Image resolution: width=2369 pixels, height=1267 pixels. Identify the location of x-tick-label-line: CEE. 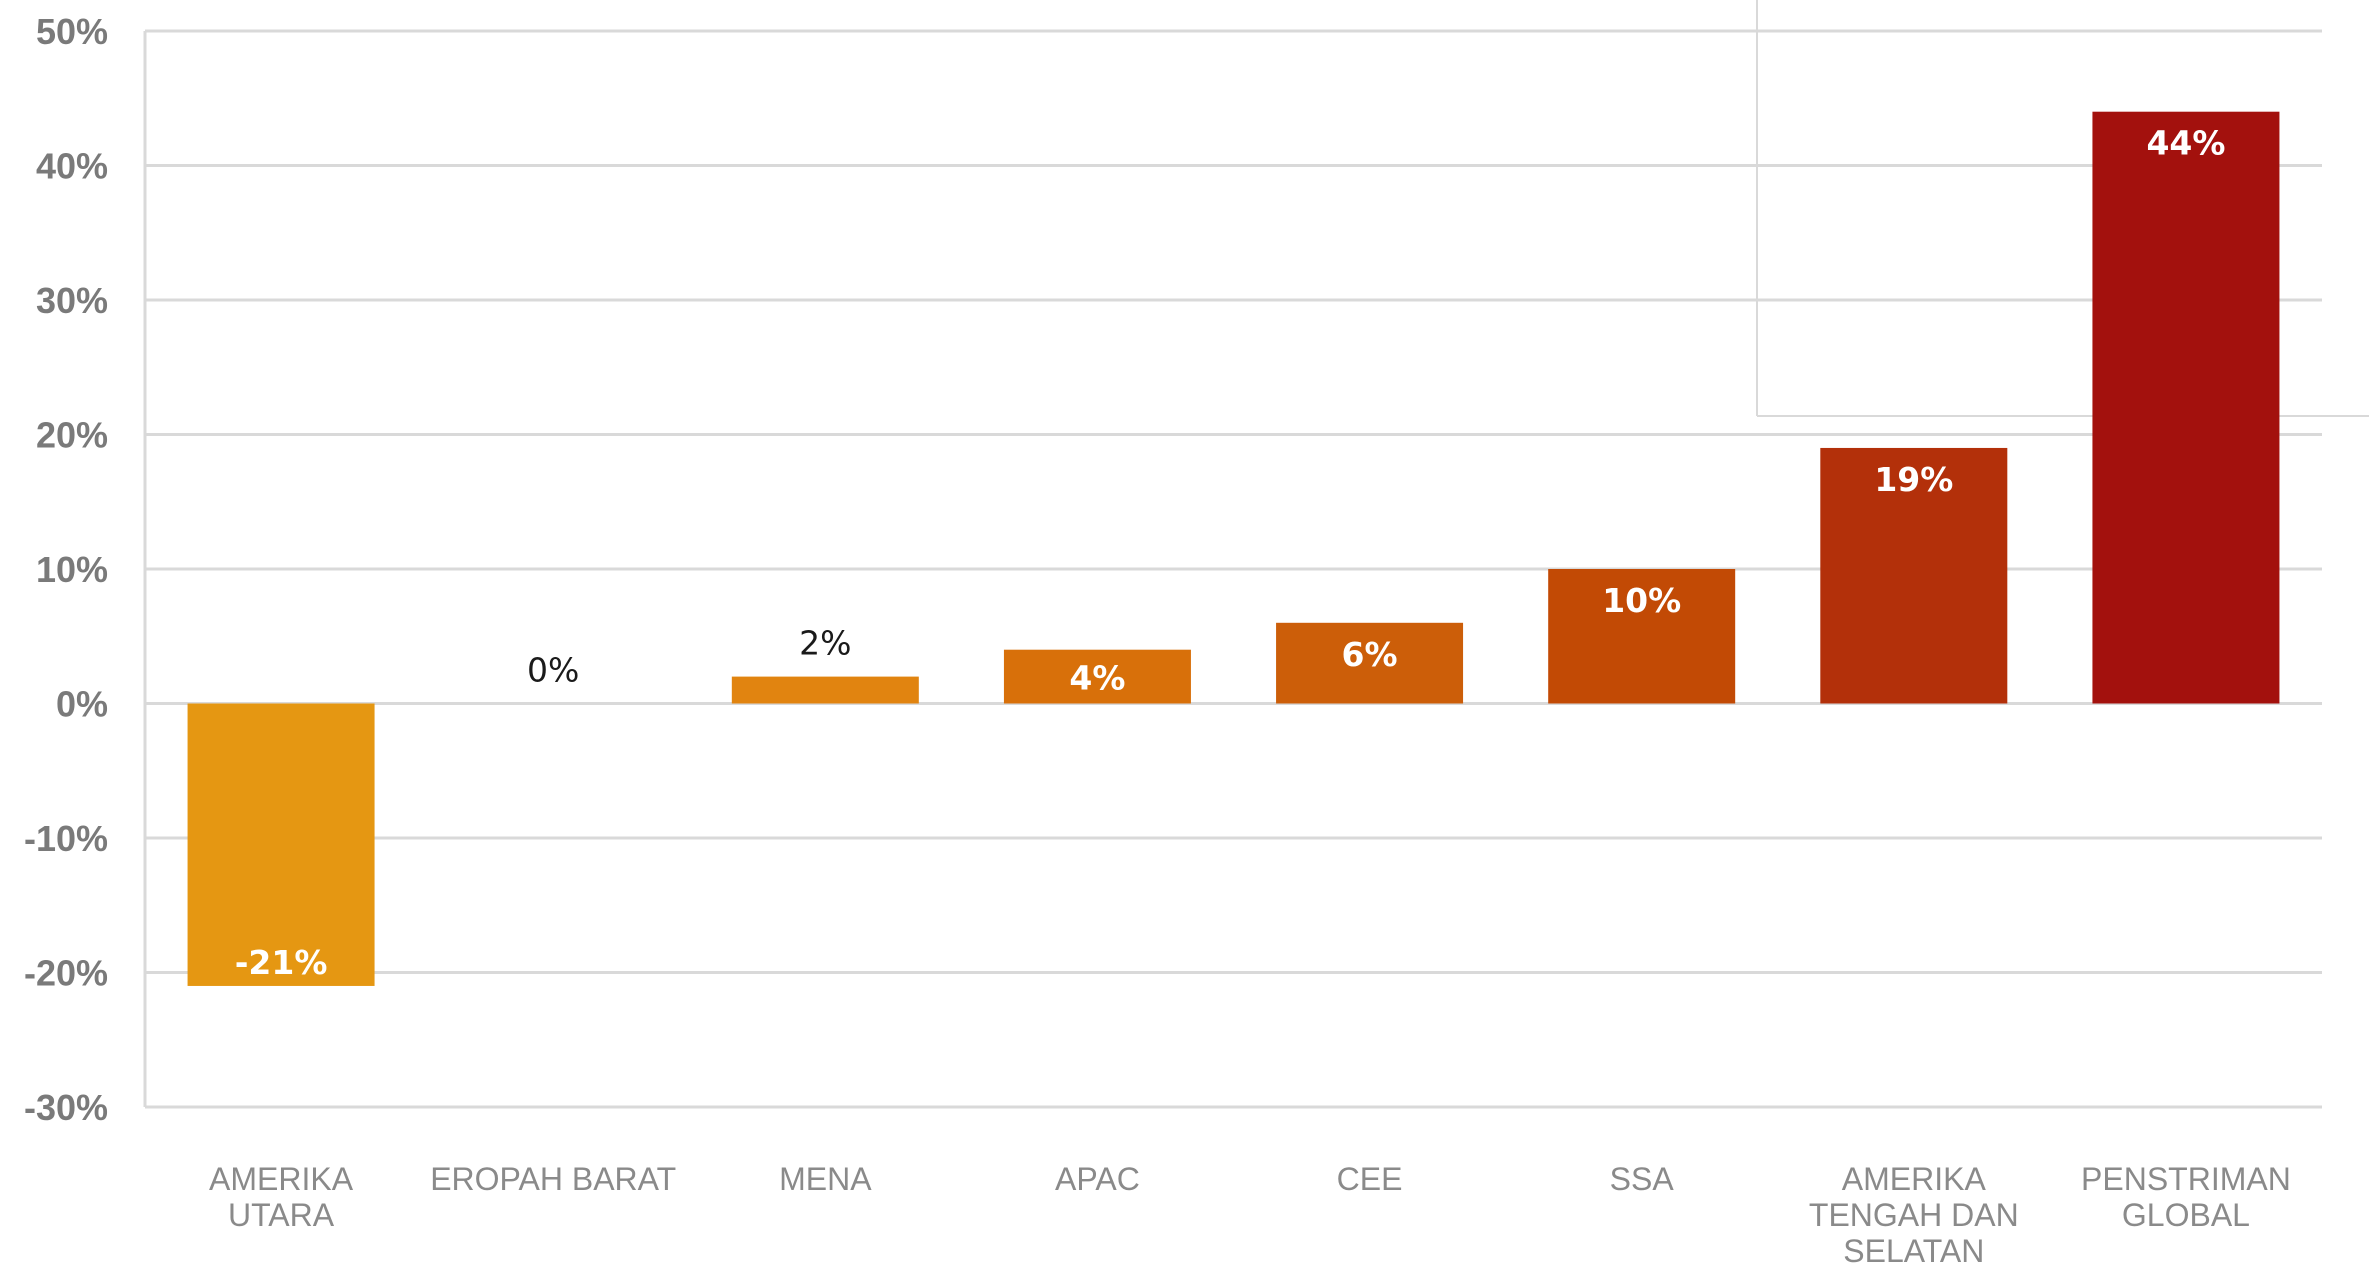
(1370, 1179).